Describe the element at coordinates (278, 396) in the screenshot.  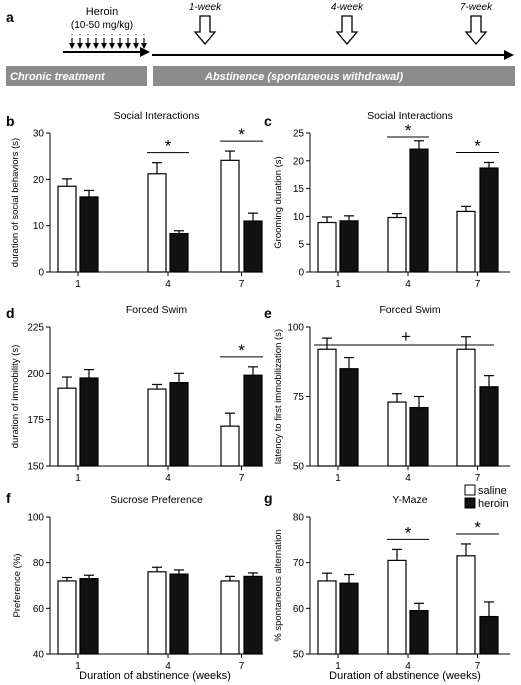
I see `y-axis-label: latency to first immobilization (s)` at that location.